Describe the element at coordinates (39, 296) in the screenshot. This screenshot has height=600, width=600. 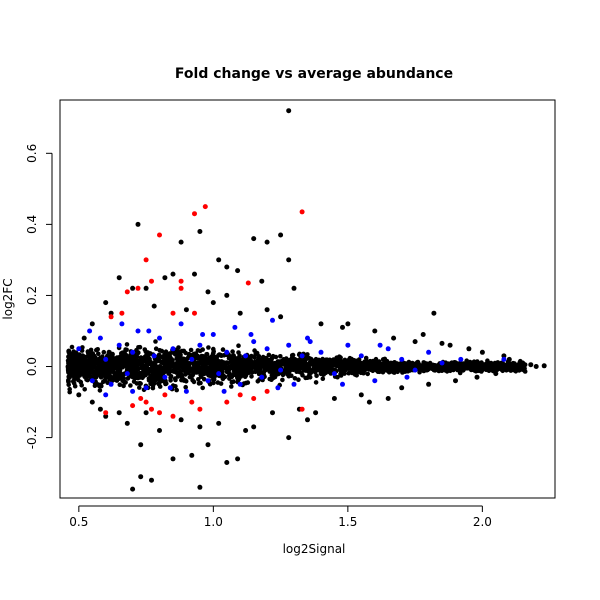
I see `y-axis: -0.2 0.0 0.2 0.4 0.6` at that location.